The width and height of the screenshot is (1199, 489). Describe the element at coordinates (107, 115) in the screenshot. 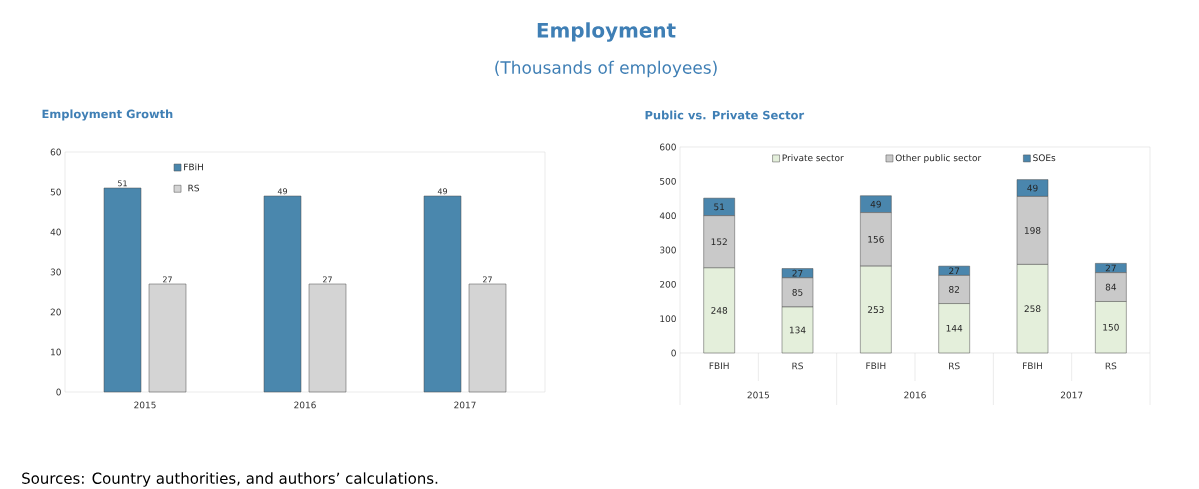

I see `chart-title: Employment Growth` at that location.